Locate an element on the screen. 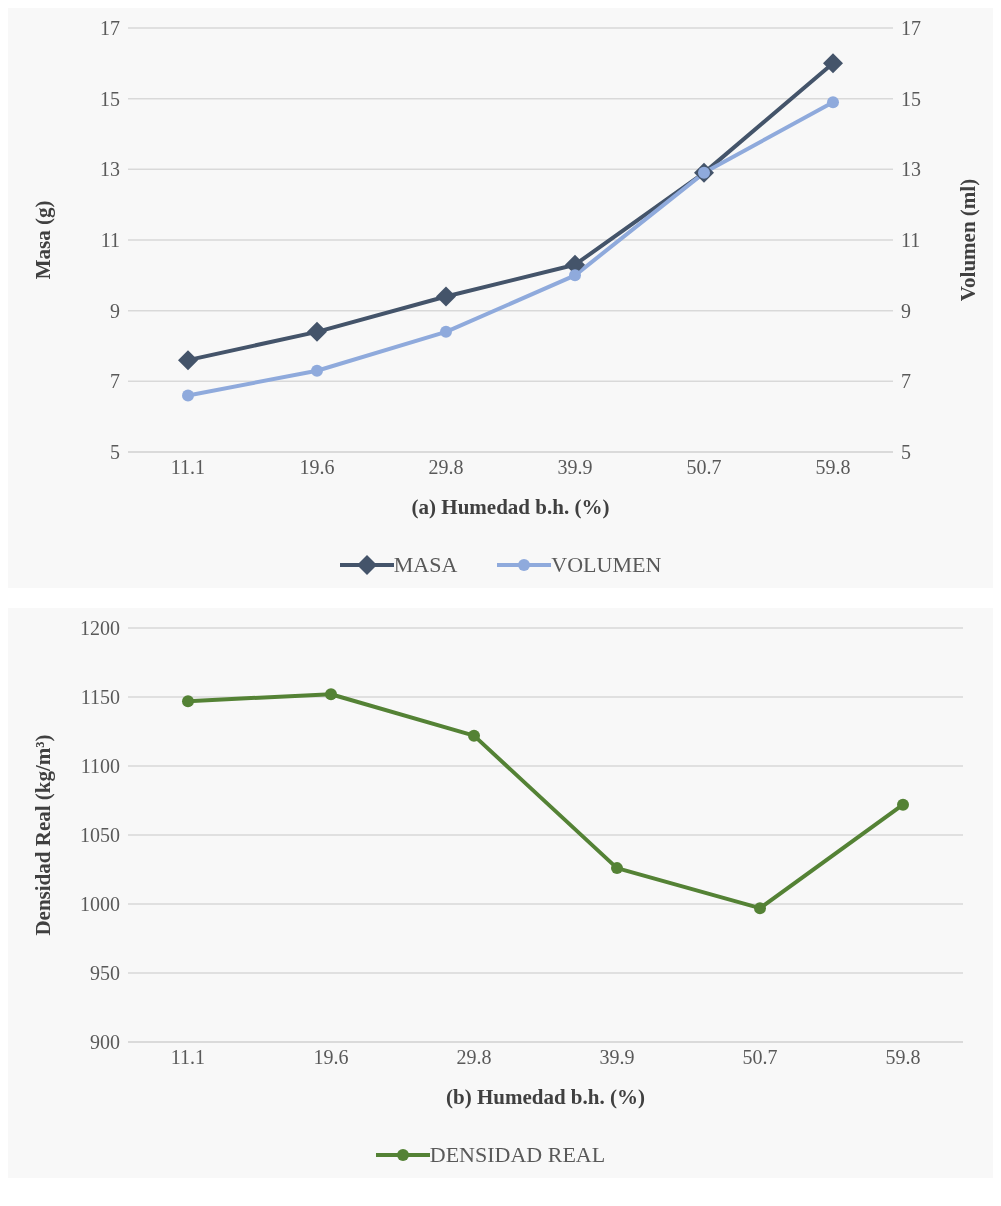 This screenshot has width=1001, height=1206. y-tick-label: 1050 is located at coordinates (100, 835).